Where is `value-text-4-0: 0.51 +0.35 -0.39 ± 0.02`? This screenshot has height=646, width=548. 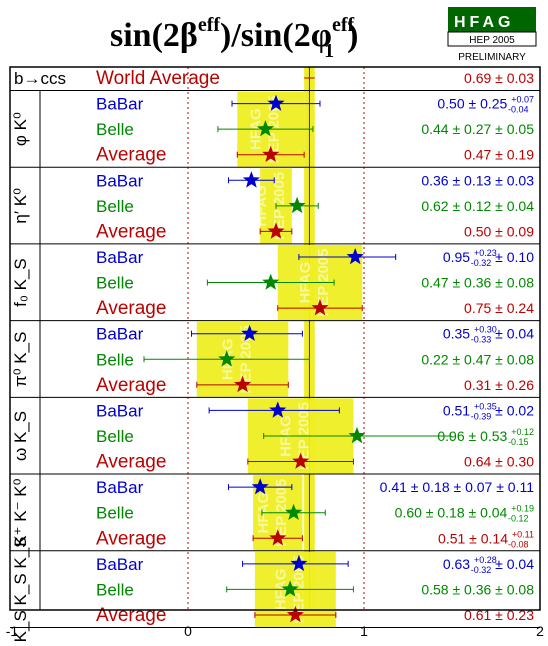 value-text-4-0: 0.51 +0.35 -0.39 ± 0.02 is located at coordinates (488, 411).